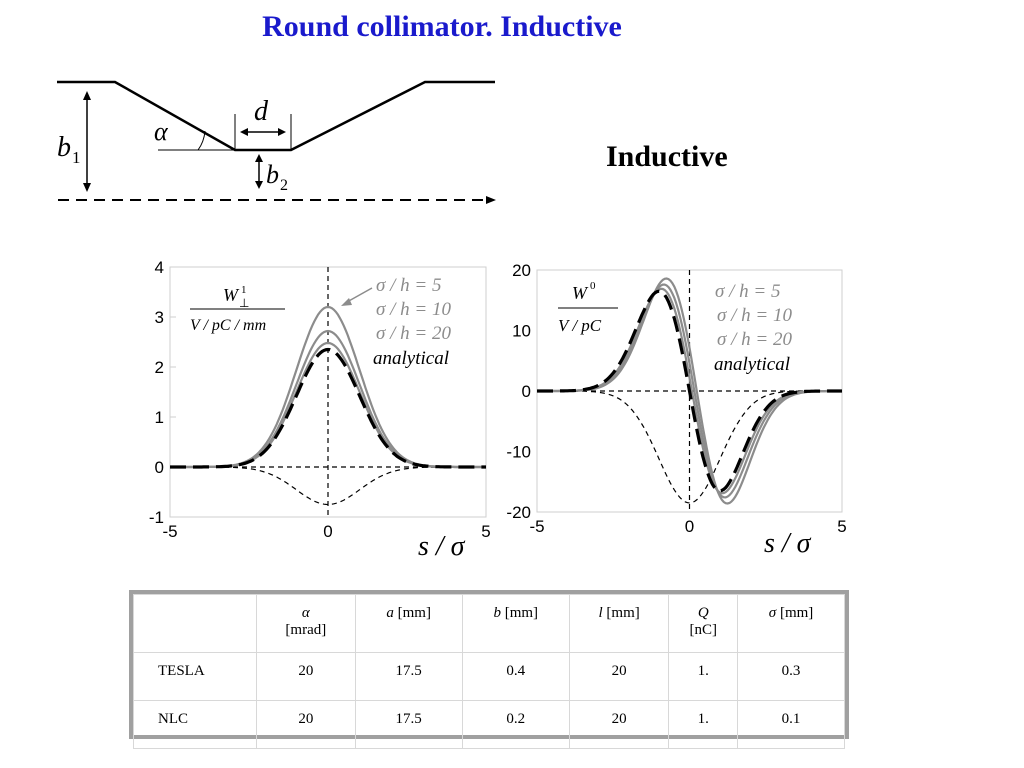 The width and height of the screenshot is (1024, 768). What do you see at coordinates (667, 156) in the screenshot?
I see `section-heading: Inductive` at bounding box center [667, 156].